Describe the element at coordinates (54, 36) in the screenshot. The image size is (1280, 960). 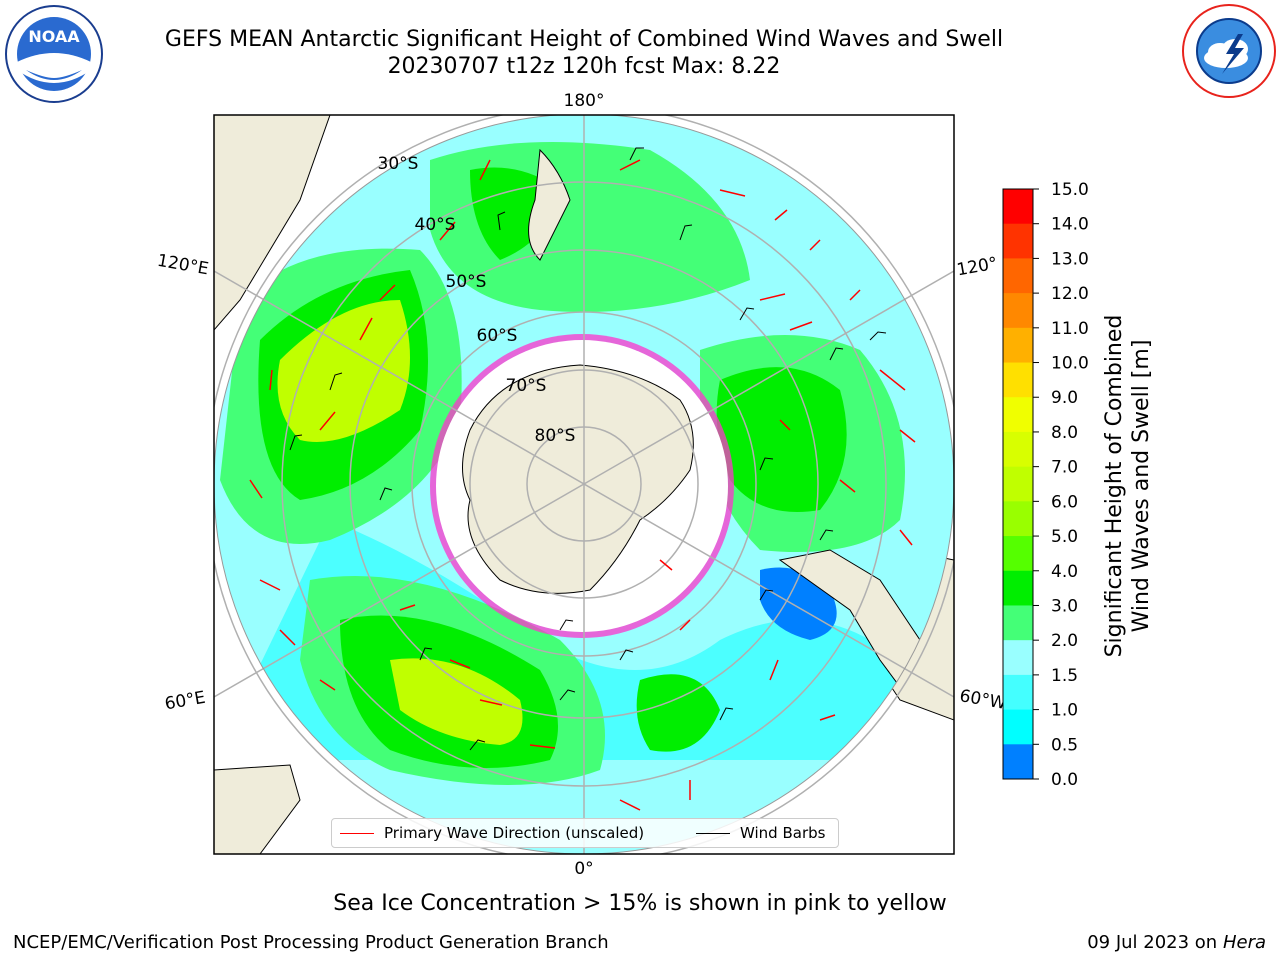
I see `noaa-logo-text: NOAA` at that location.